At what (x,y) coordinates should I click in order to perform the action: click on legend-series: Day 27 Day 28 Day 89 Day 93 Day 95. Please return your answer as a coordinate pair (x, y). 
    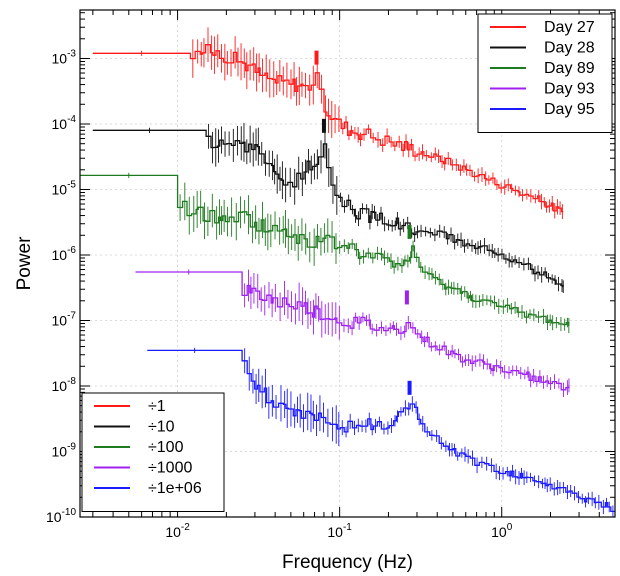
    Looking at the image, I should click on (545, 73).